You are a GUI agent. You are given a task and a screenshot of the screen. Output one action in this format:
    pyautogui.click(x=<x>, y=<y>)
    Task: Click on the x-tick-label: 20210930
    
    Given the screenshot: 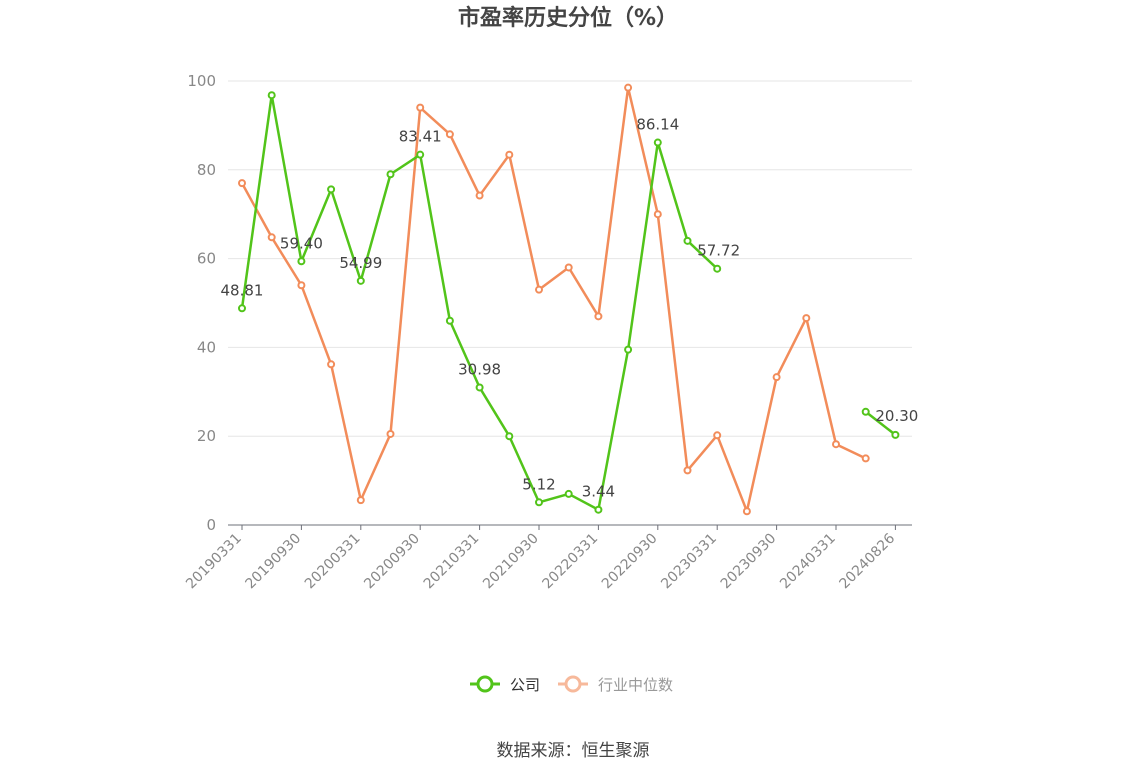 What is the action you would take?
    pyautogui.click(x=511, y=562)
    